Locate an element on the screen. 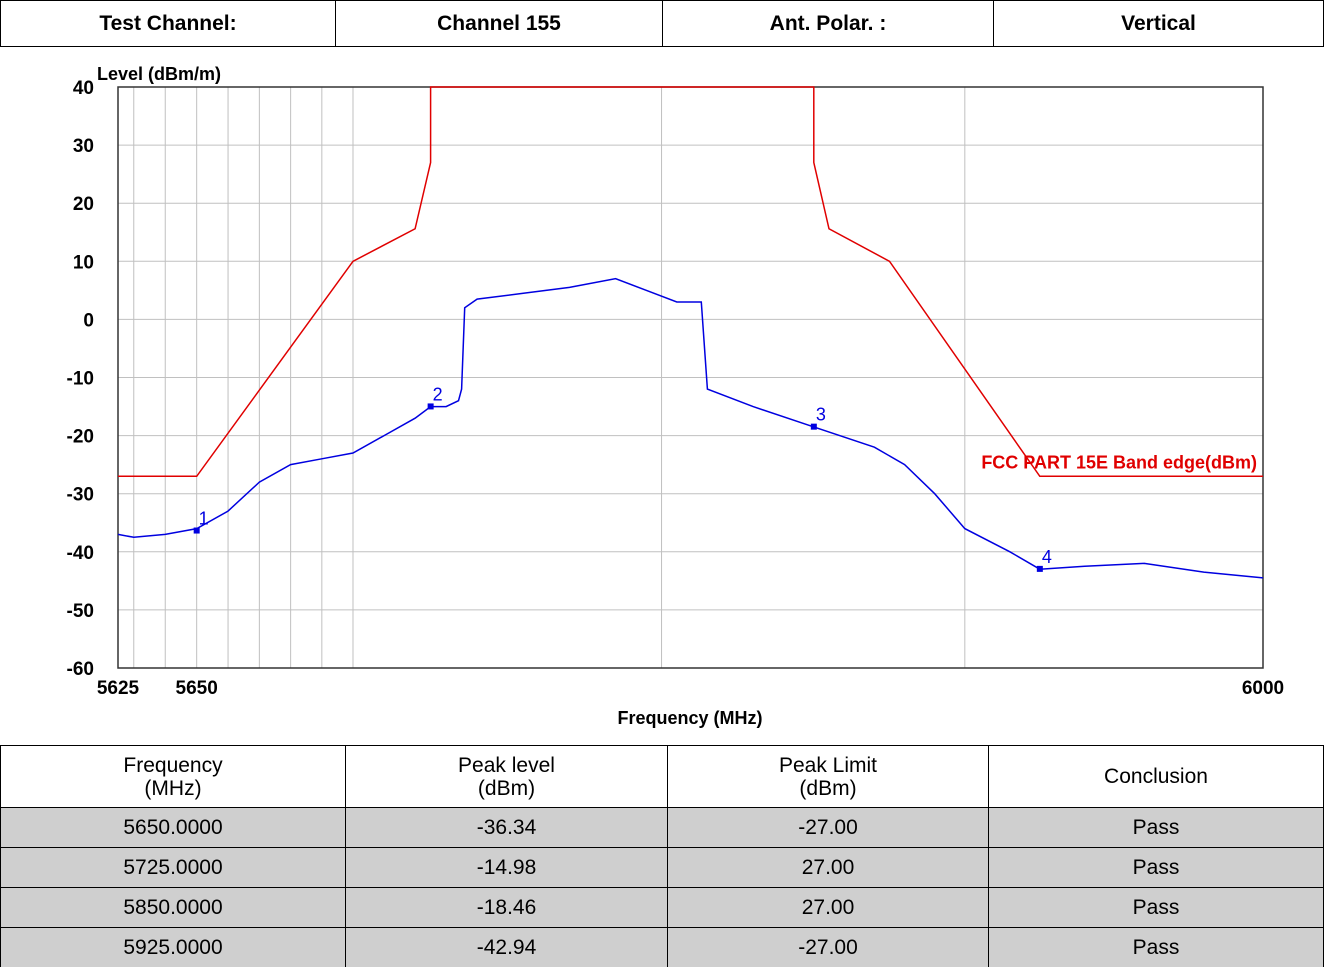 The width and height of the screenshot is (1325, 967). y-tick-label: 20 is located at coordinates (83, 204).